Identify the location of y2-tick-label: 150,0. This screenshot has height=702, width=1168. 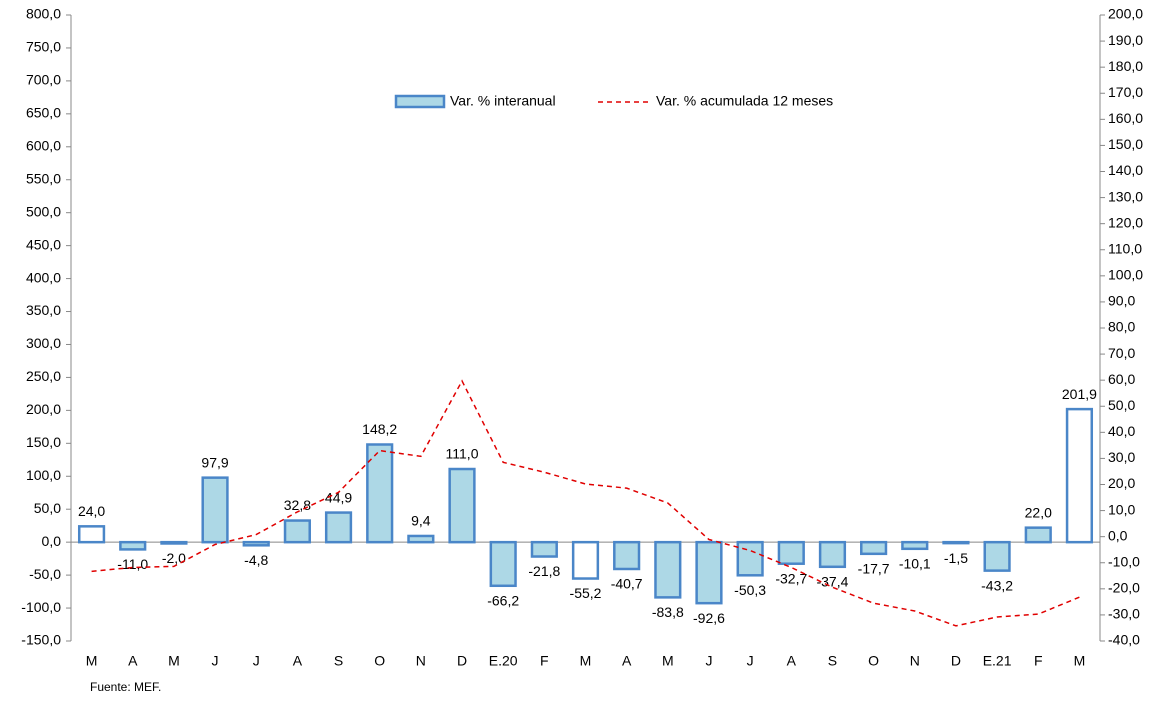
(1125, 144).